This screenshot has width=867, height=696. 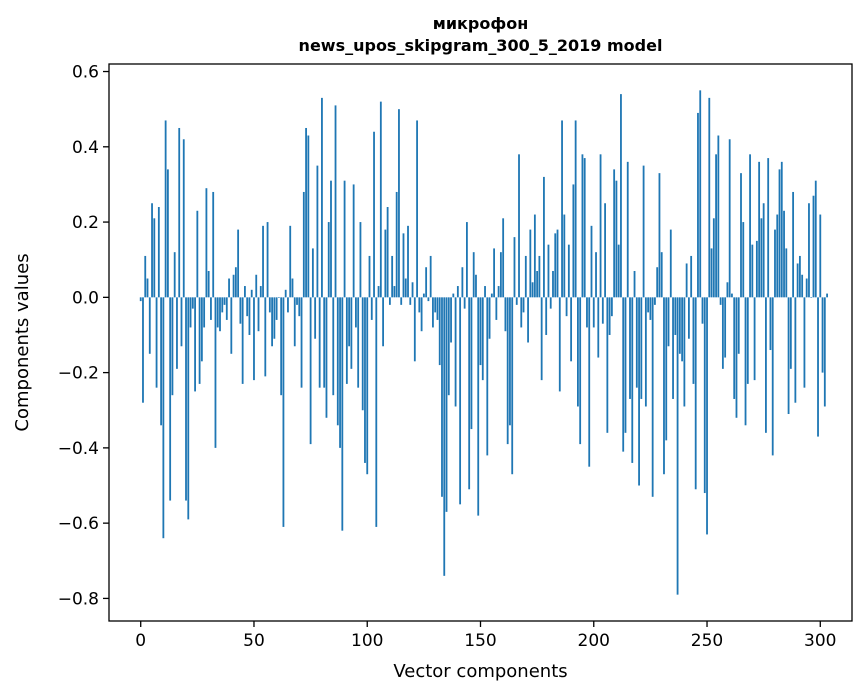 What do you see at coordinates (254, 641) in the screenshot?
I see `x-tick-label: 50` at bounding box center [254, 641].